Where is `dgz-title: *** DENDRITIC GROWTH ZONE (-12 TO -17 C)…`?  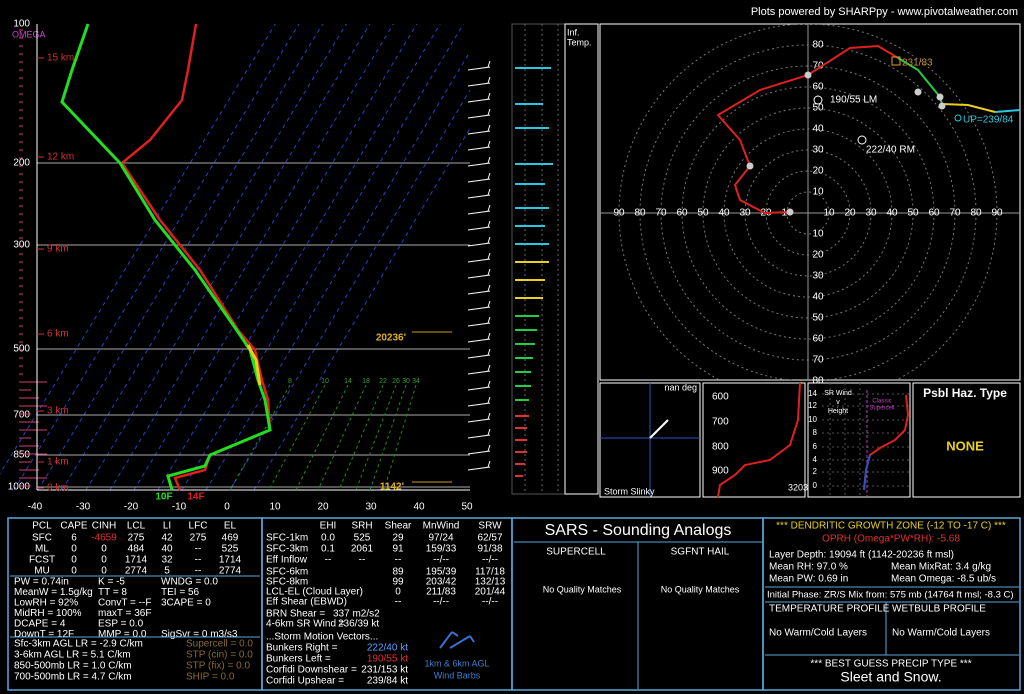 dgz-title: *** DENDRITIC GROWTH ZONE (-12 TO -17 C)… is located at coordinates (891, 526).